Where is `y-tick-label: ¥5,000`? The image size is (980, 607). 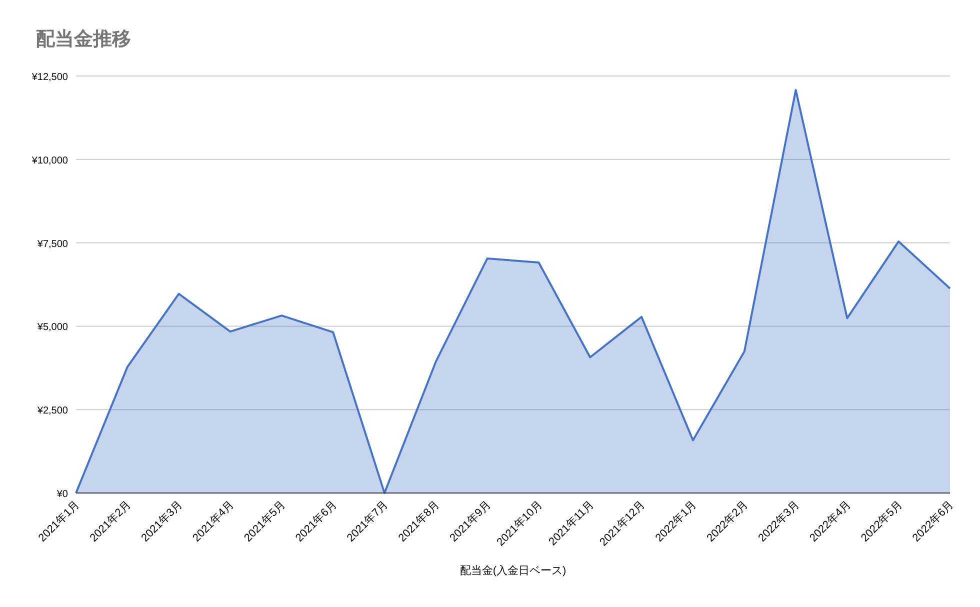 y-tick-label: ¥5,000 is located at coordinates (52, 328).